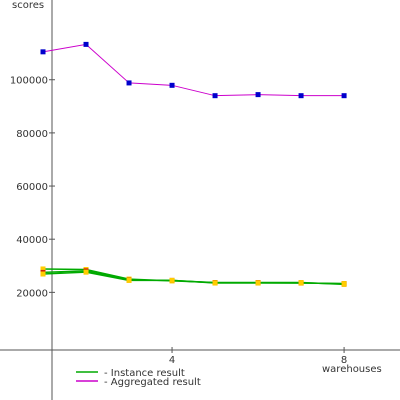 The width and height of the screenshot is (400, 400). I want to click on y-axis-label: scores, so click(28, 5).